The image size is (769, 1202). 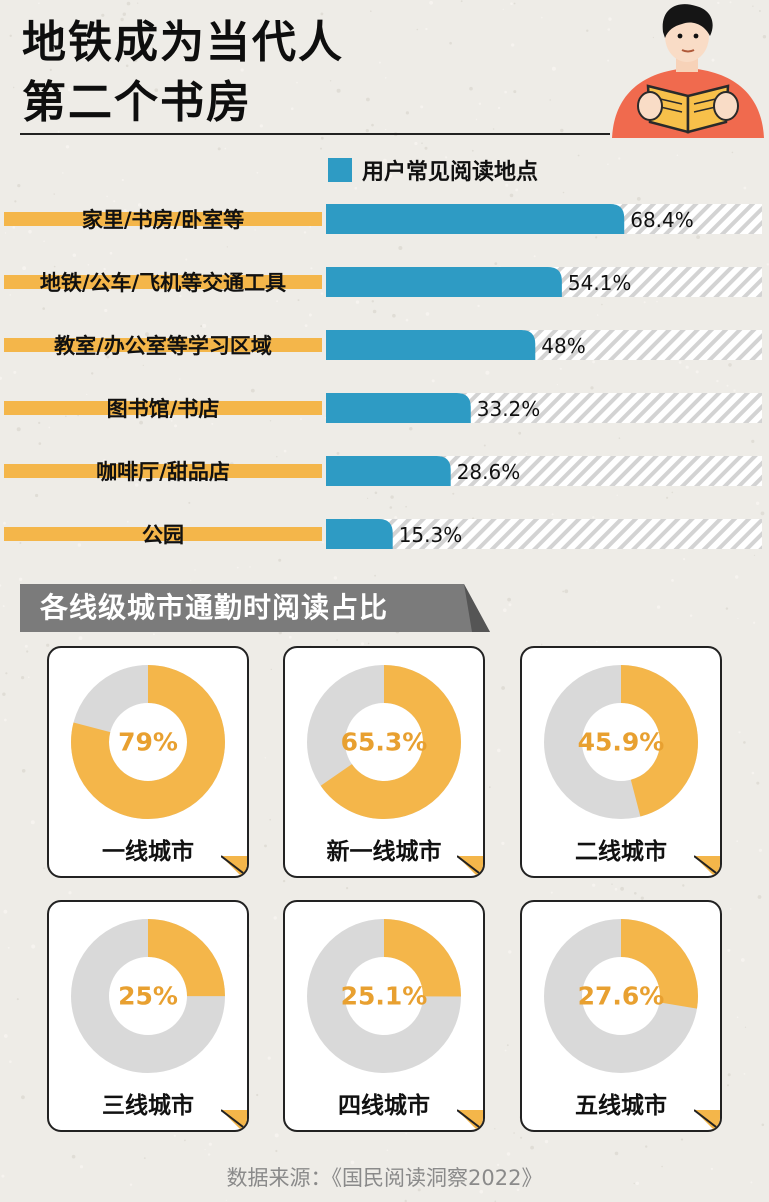 I want to click on donut-percent-label: 25%, so click(x=148, y=996).